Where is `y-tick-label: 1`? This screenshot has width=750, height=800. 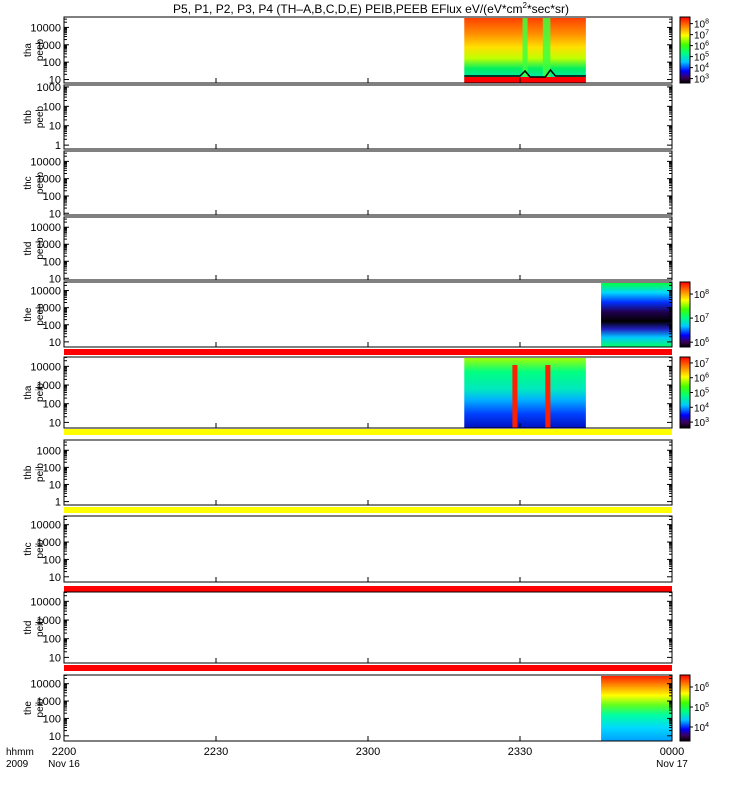 y-tick-label: 1 is located at coordinates (58, 146).